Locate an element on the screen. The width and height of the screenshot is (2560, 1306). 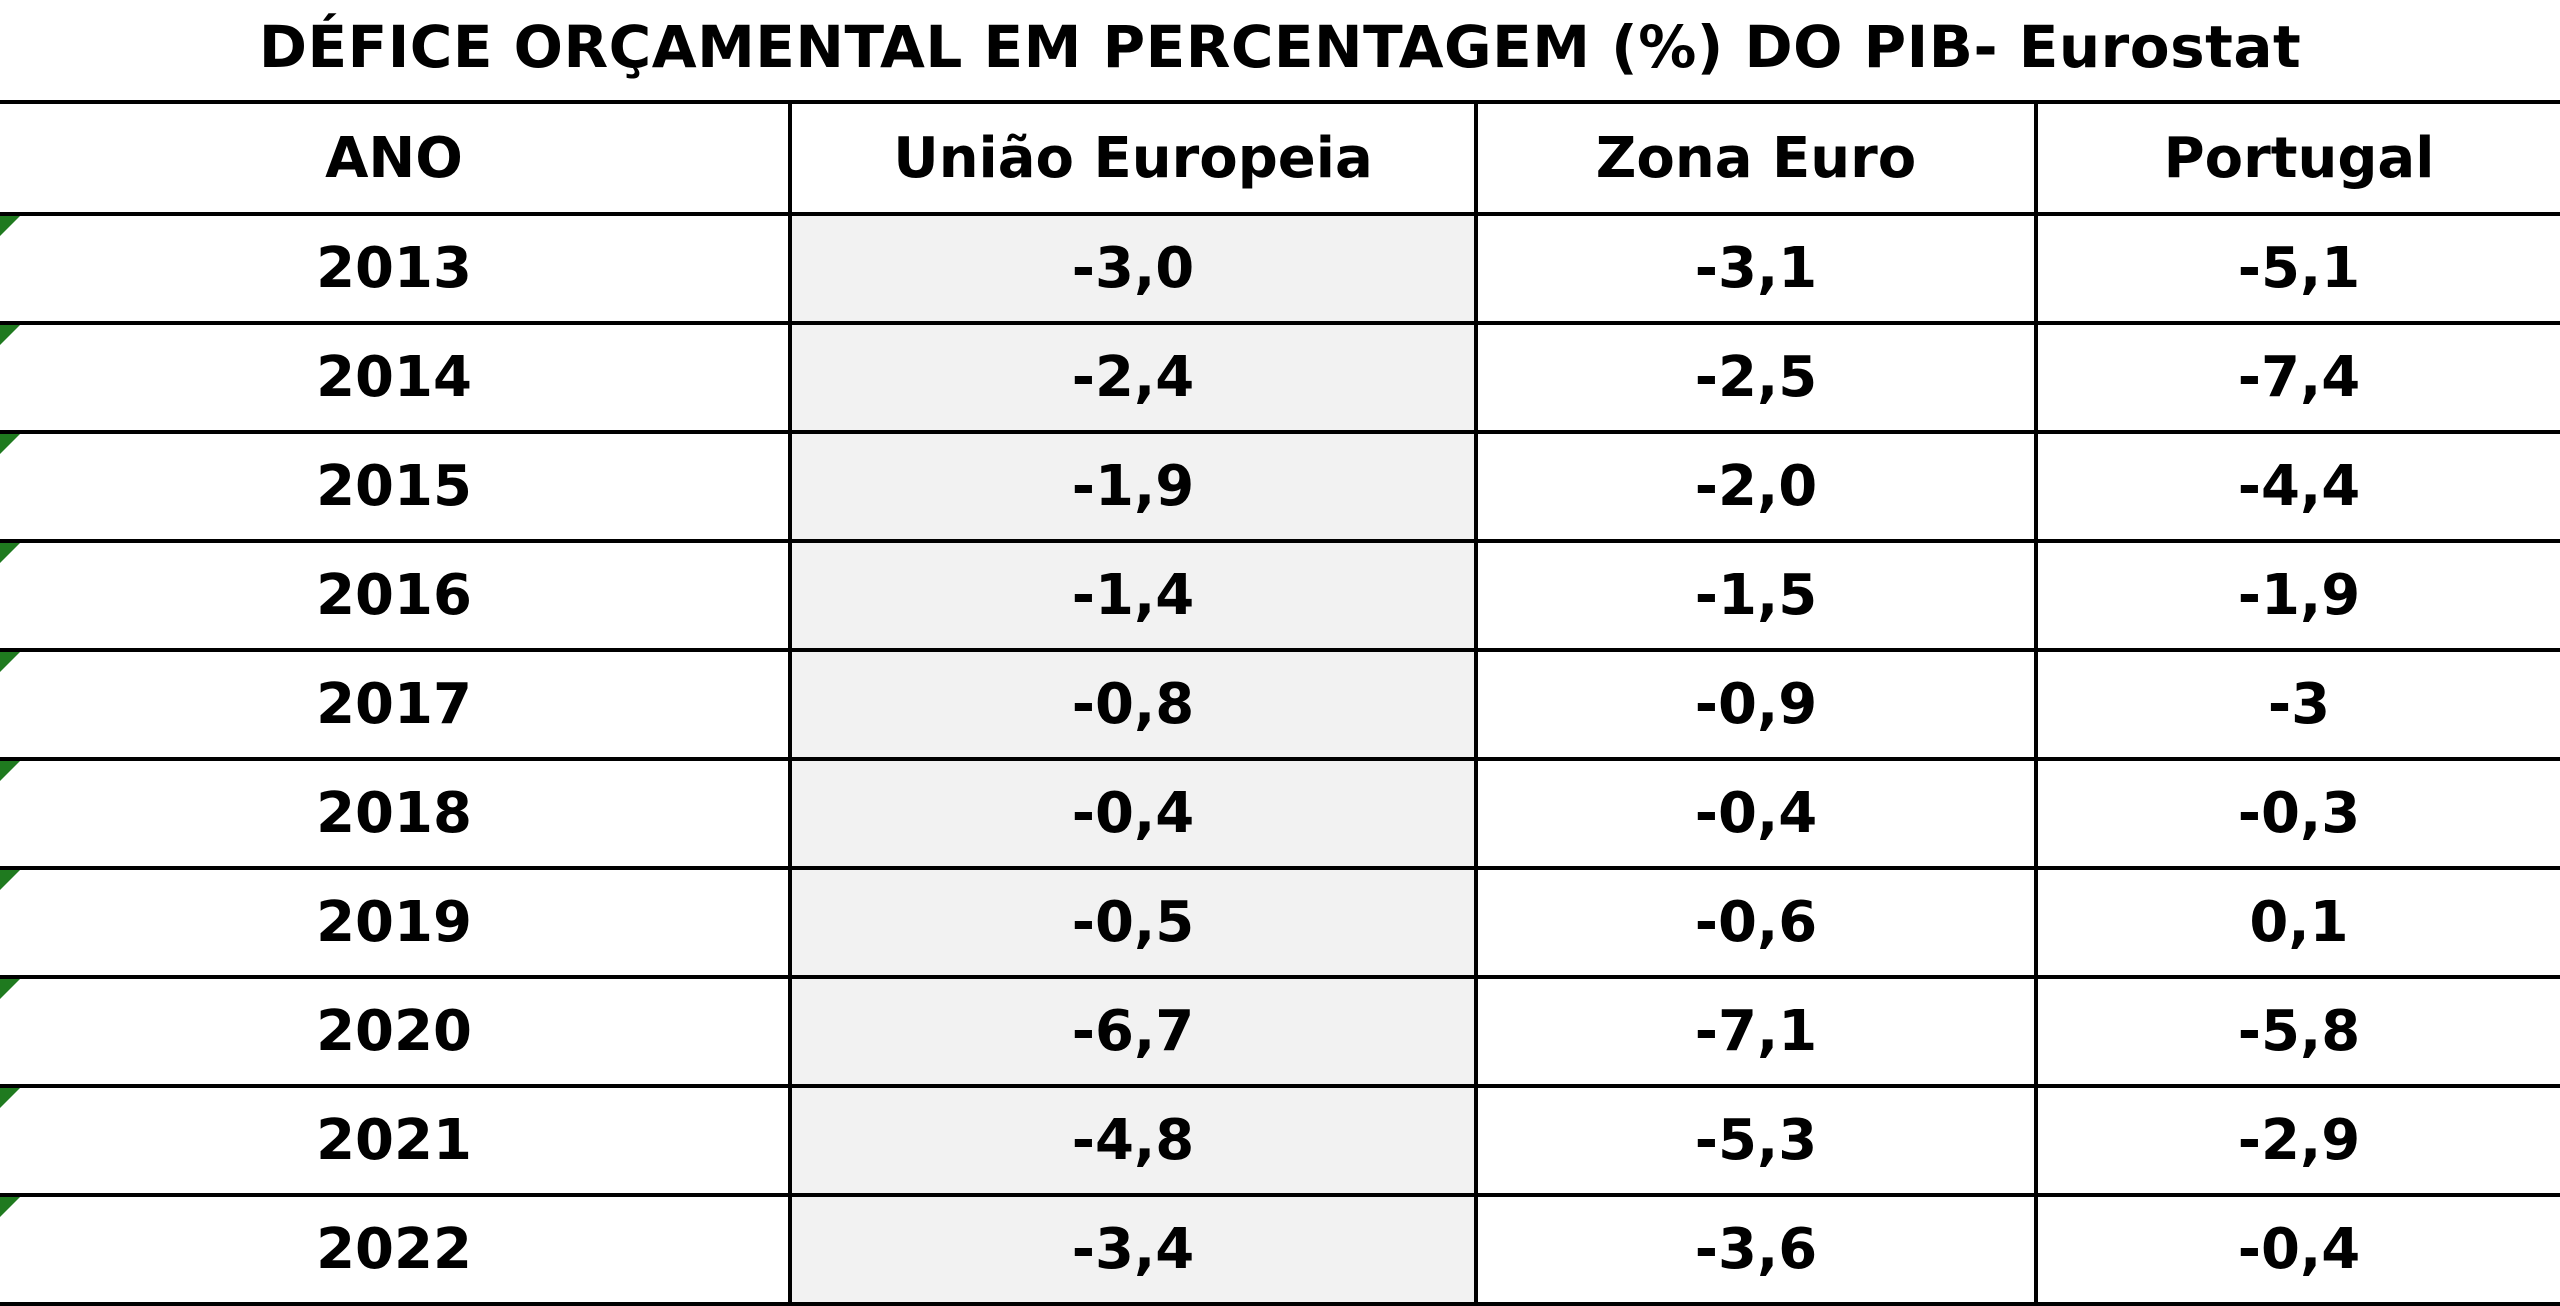
cell-value: 2021 is located at coordinates (394, 1140).